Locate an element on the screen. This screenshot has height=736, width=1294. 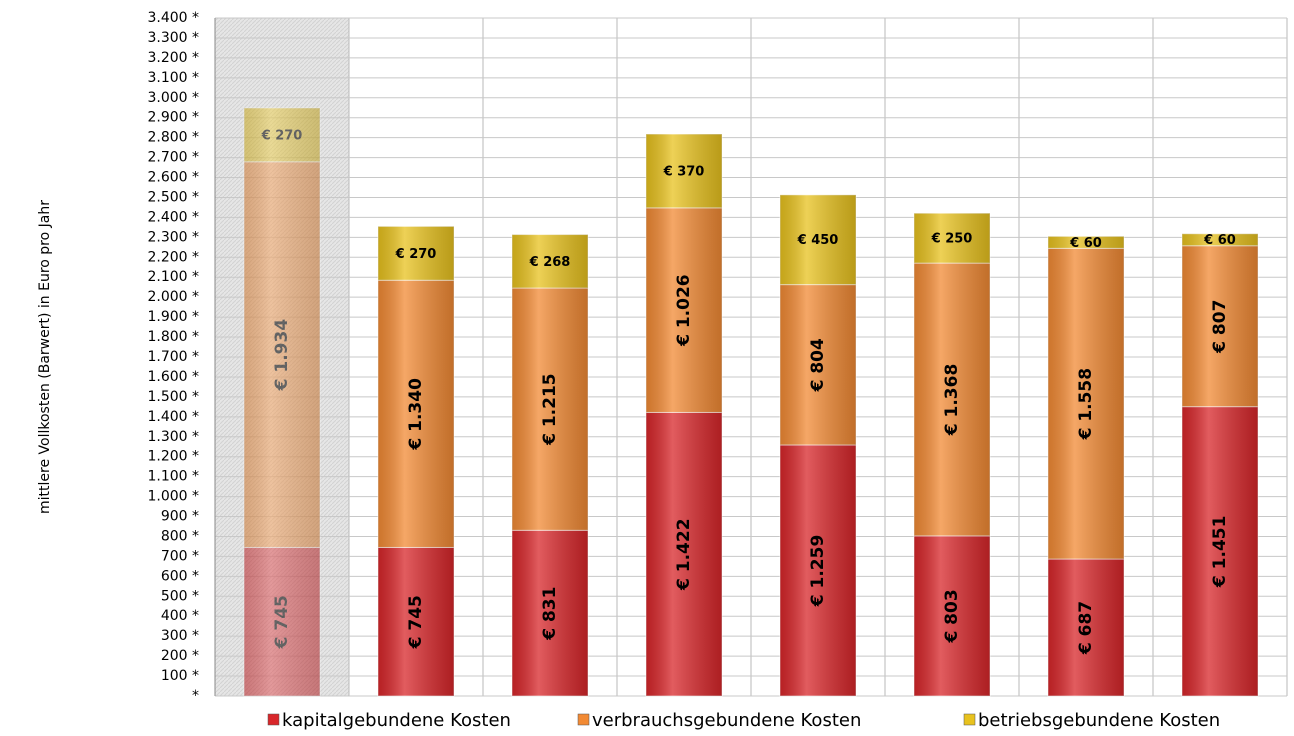
bar-stack: € 745 € 1.934 € 270 is located at coordinates (282, 402).